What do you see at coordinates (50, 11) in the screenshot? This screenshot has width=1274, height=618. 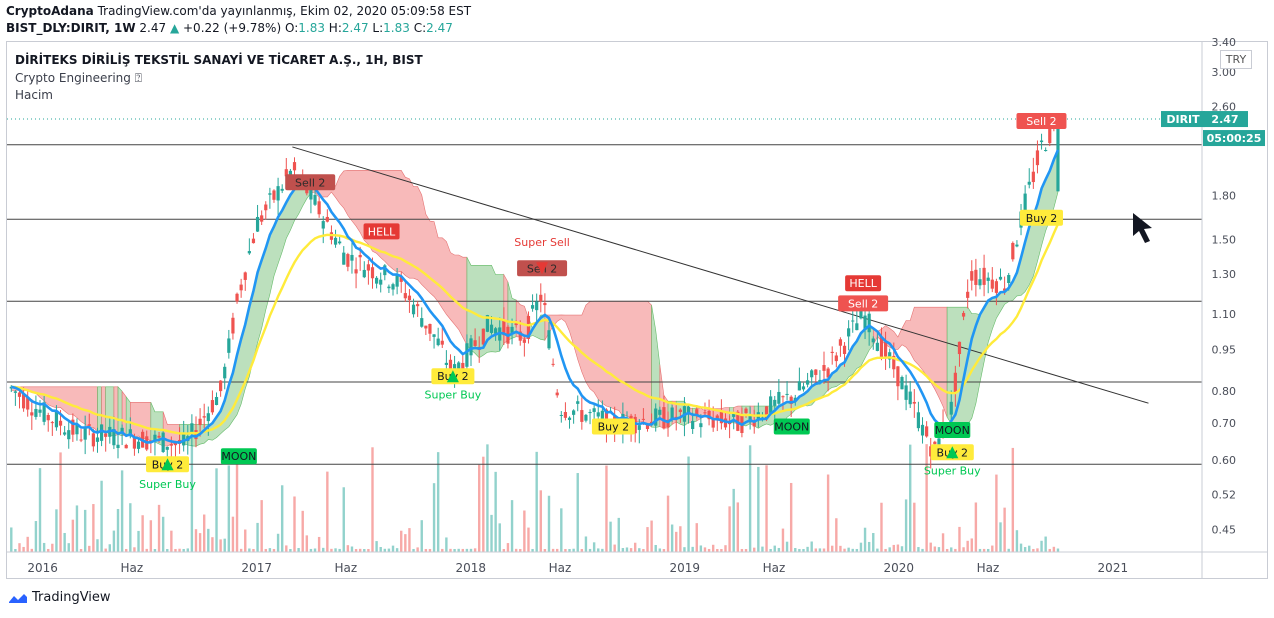 I see `author-name: CryptoAdana` at bounding box center [50, 11].